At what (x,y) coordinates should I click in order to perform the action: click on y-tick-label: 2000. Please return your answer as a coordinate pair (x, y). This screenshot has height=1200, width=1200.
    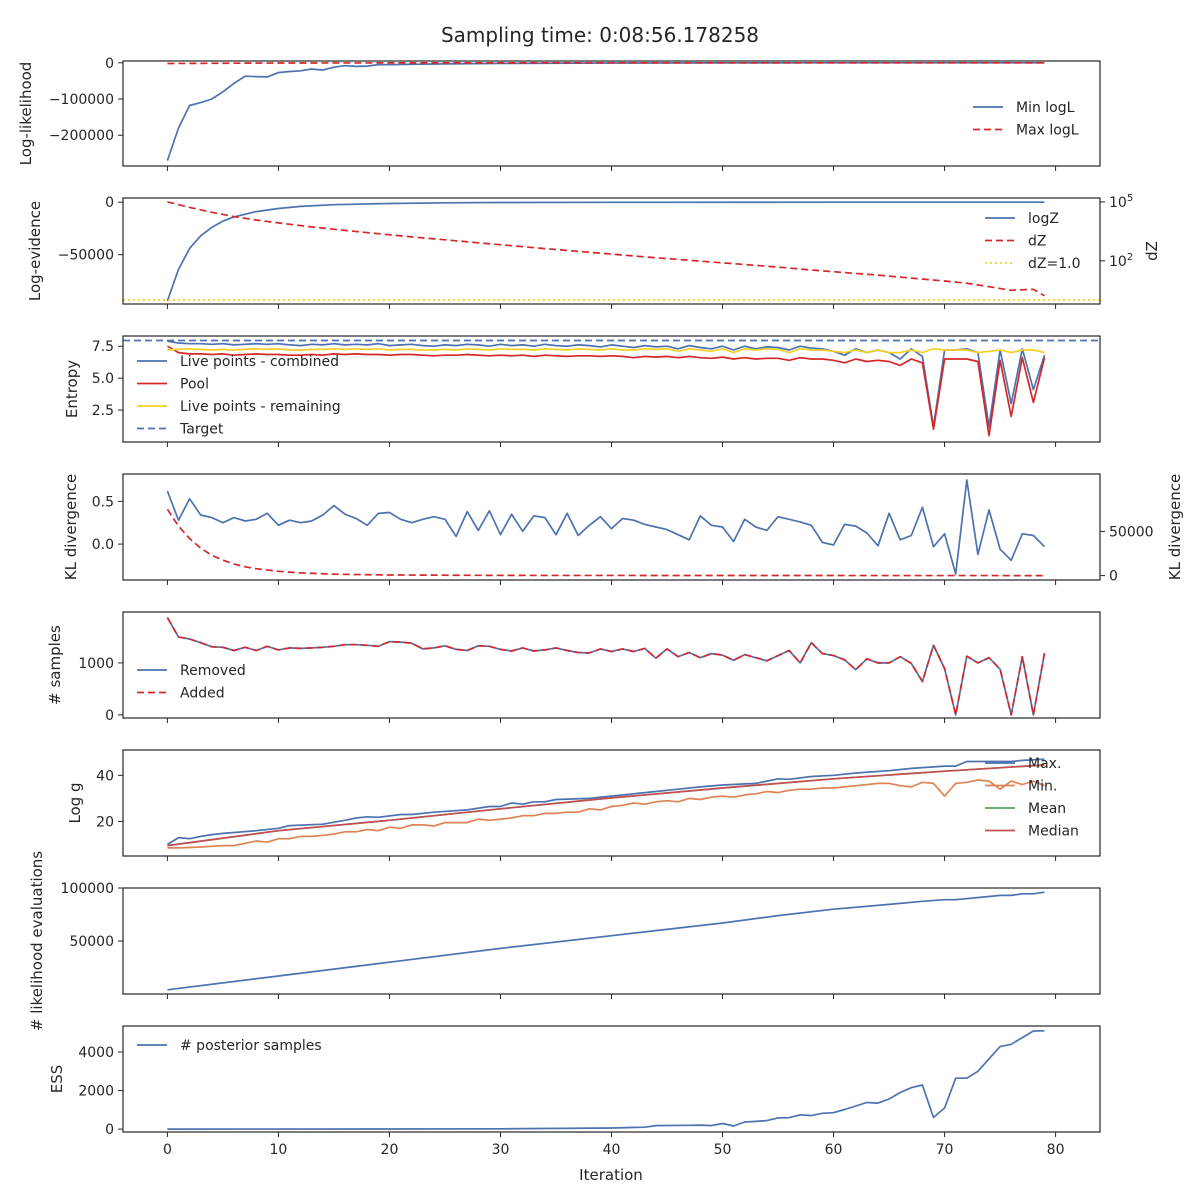
    Looking at the image, I should click on (96, 1092).